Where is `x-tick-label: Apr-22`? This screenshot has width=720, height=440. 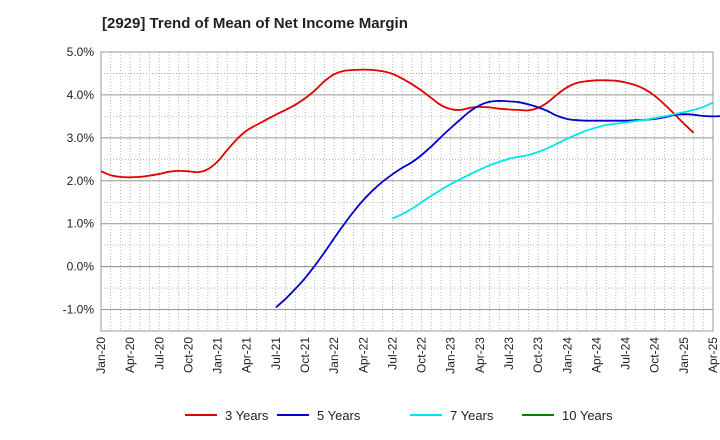
x-tick-label: Apr-22 is located at coordinates (363, 355).